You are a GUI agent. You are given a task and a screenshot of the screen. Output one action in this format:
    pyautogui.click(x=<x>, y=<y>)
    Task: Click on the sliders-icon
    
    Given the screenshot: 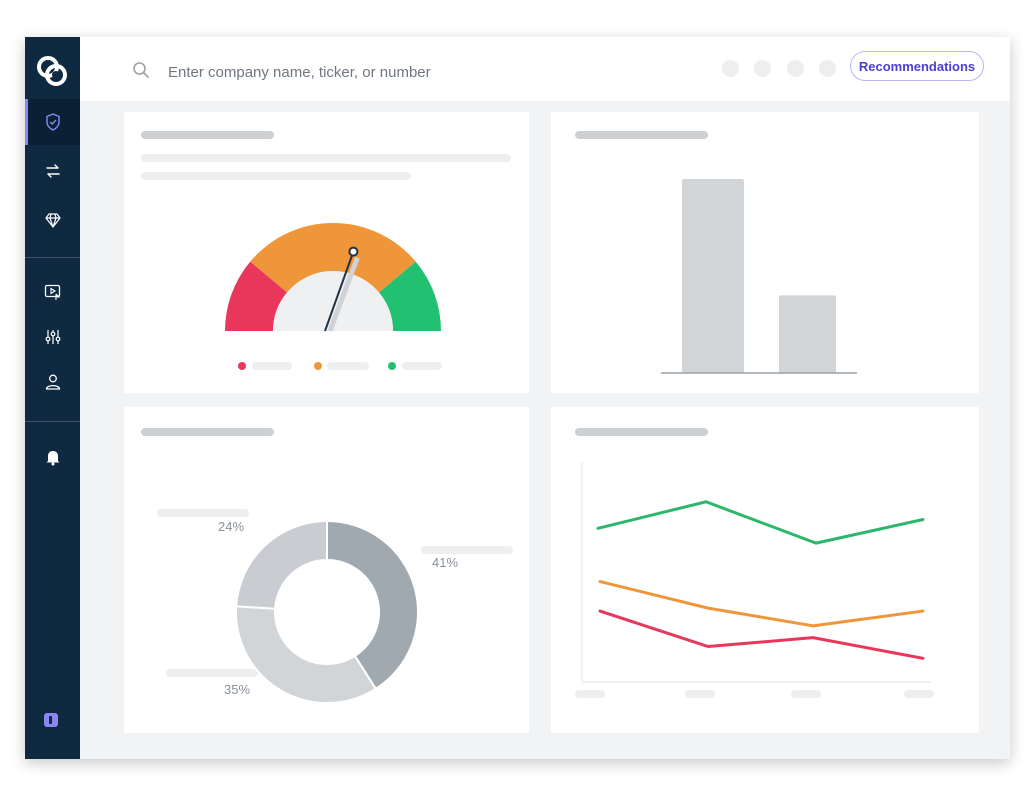 What is the action you would take?
    pyautogui.click(x=52, y=337)
    